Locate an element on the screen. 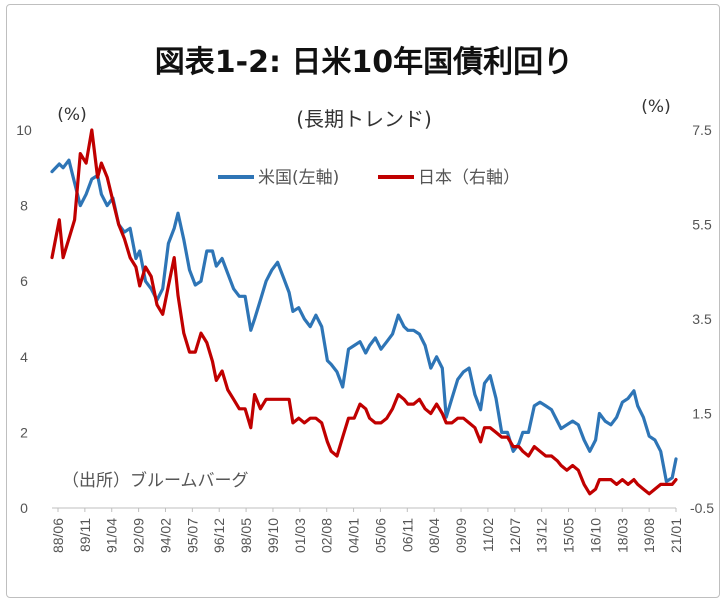  y-left-tick-label: 10 is located at coordinates (24, 130).